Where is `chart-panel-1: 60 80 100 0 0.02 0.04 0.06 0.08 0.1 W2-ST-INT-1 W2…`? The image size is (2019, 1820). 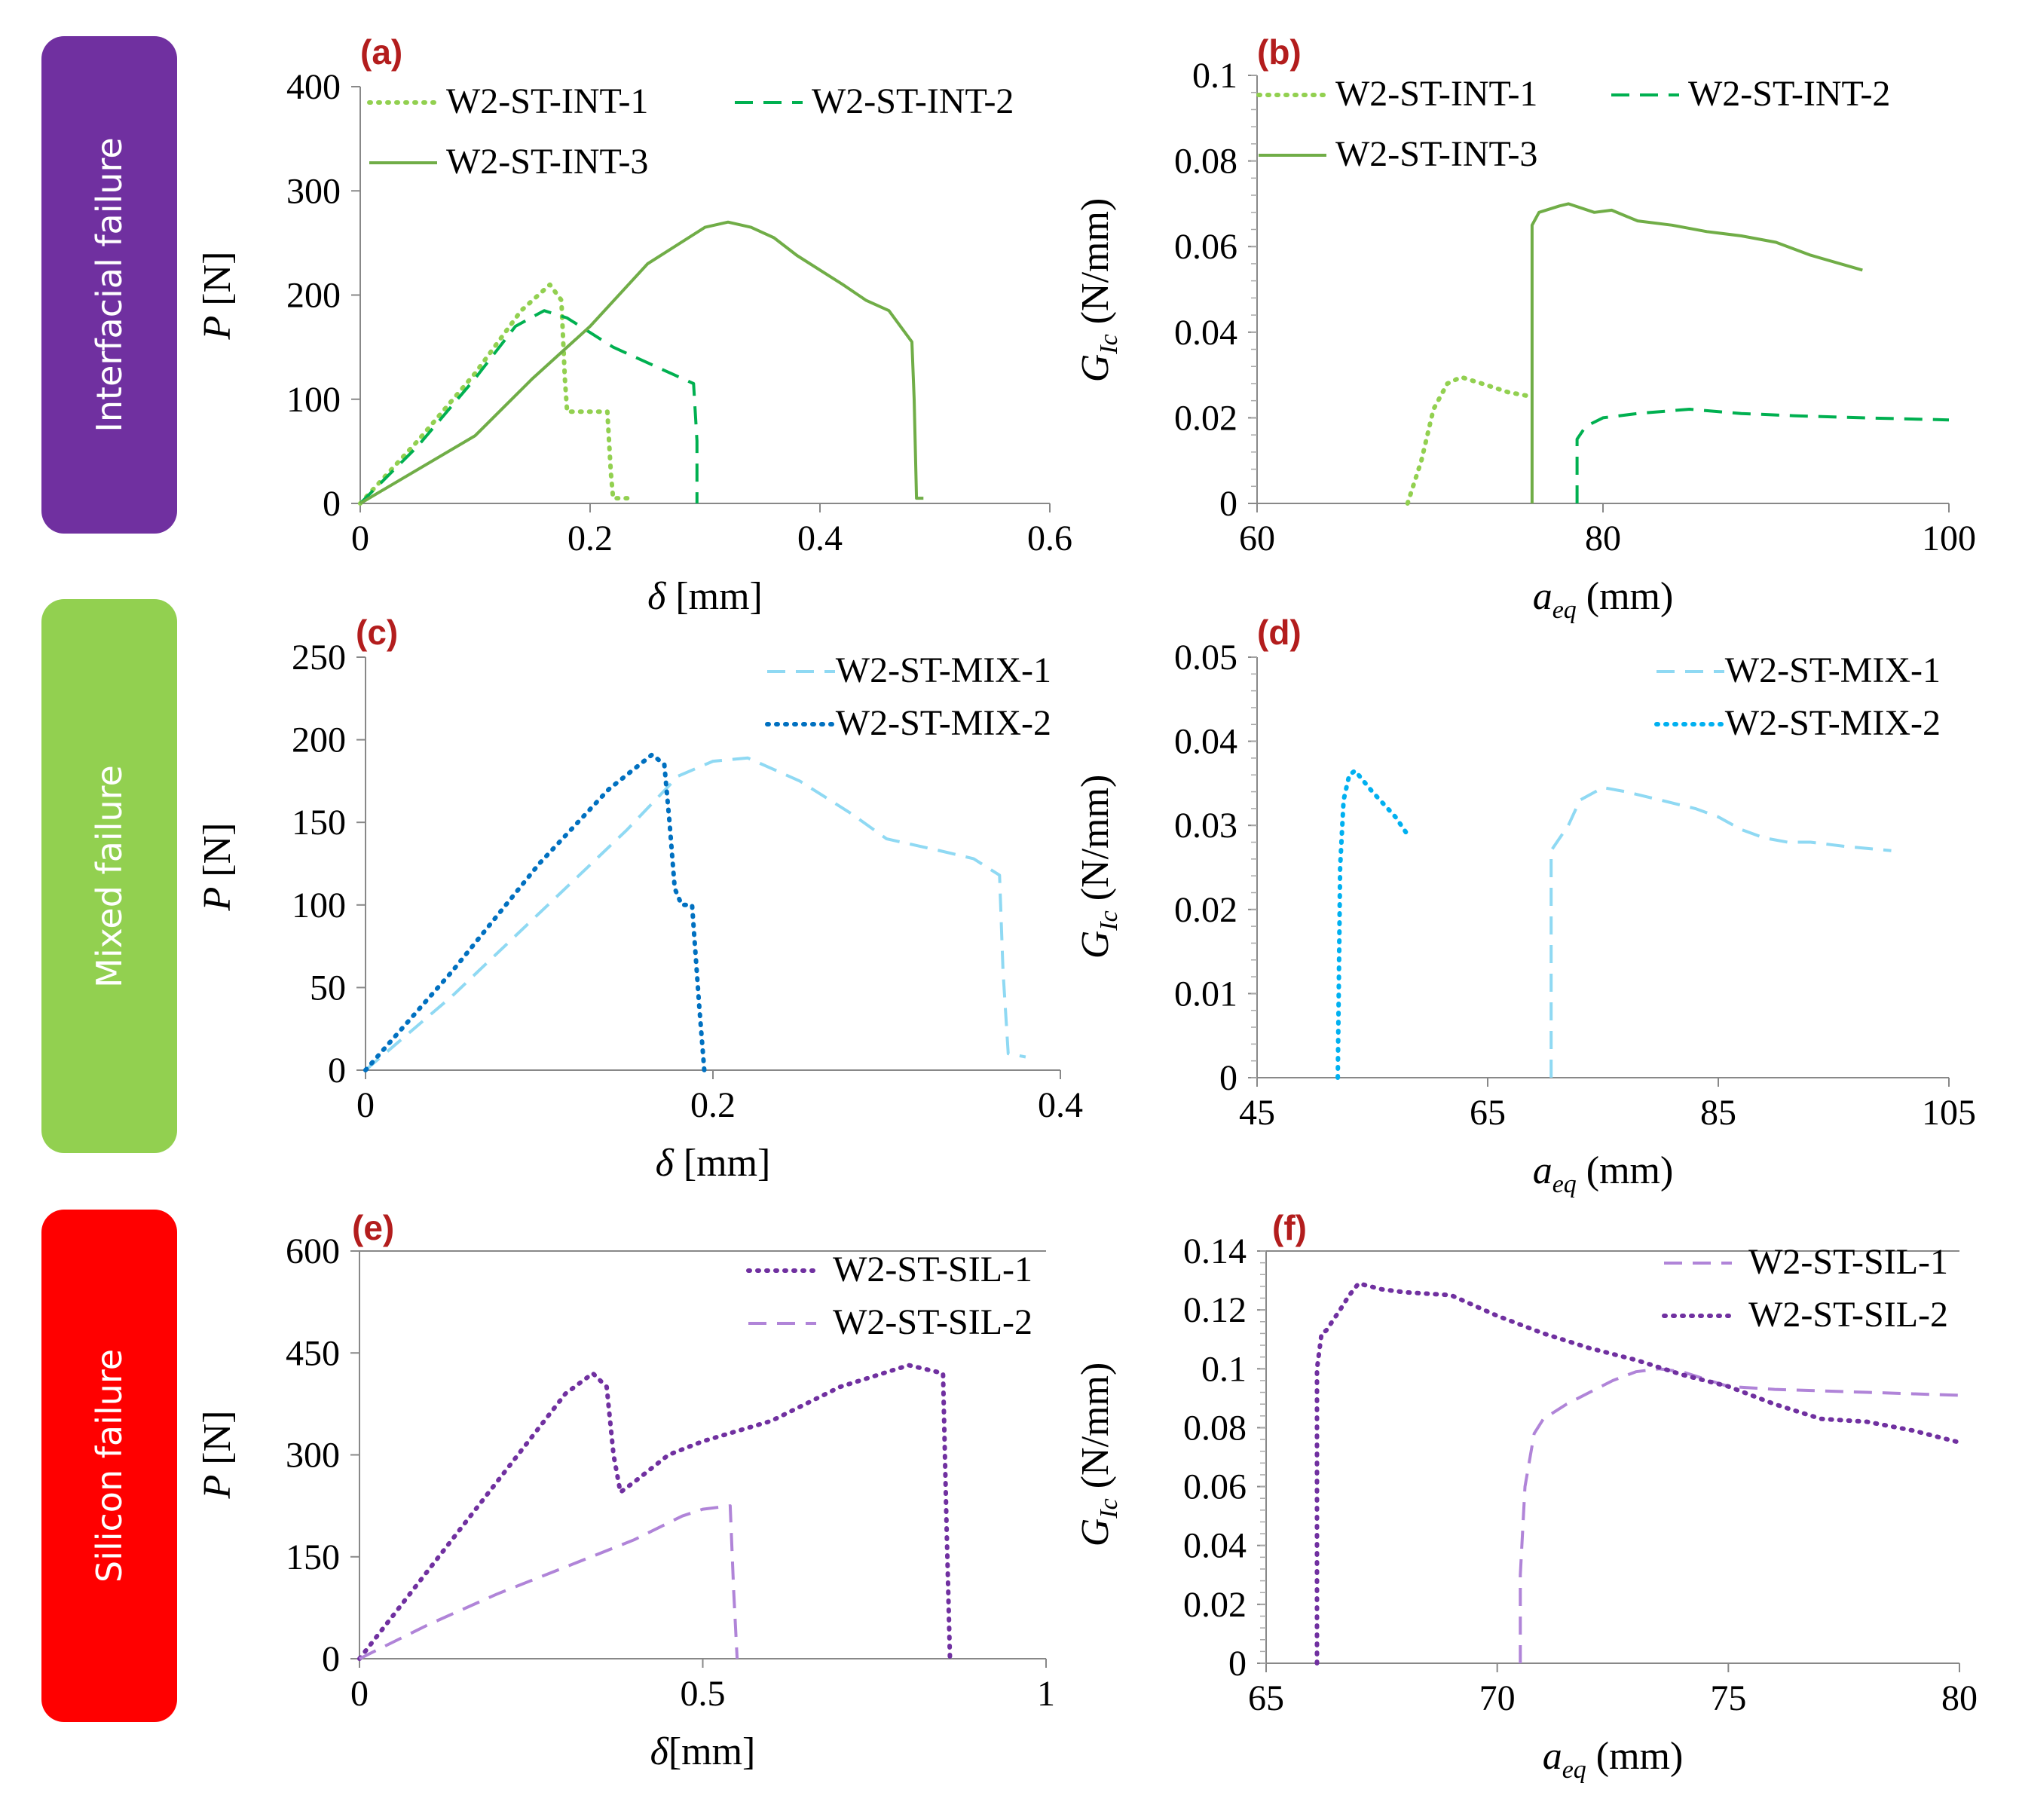
chart-panel-1: 60 80 100 0 0.02 0.04 0.06 0.08 0.1 W2-ST-INT-1 W2… is located at coordinates (1525, 328).